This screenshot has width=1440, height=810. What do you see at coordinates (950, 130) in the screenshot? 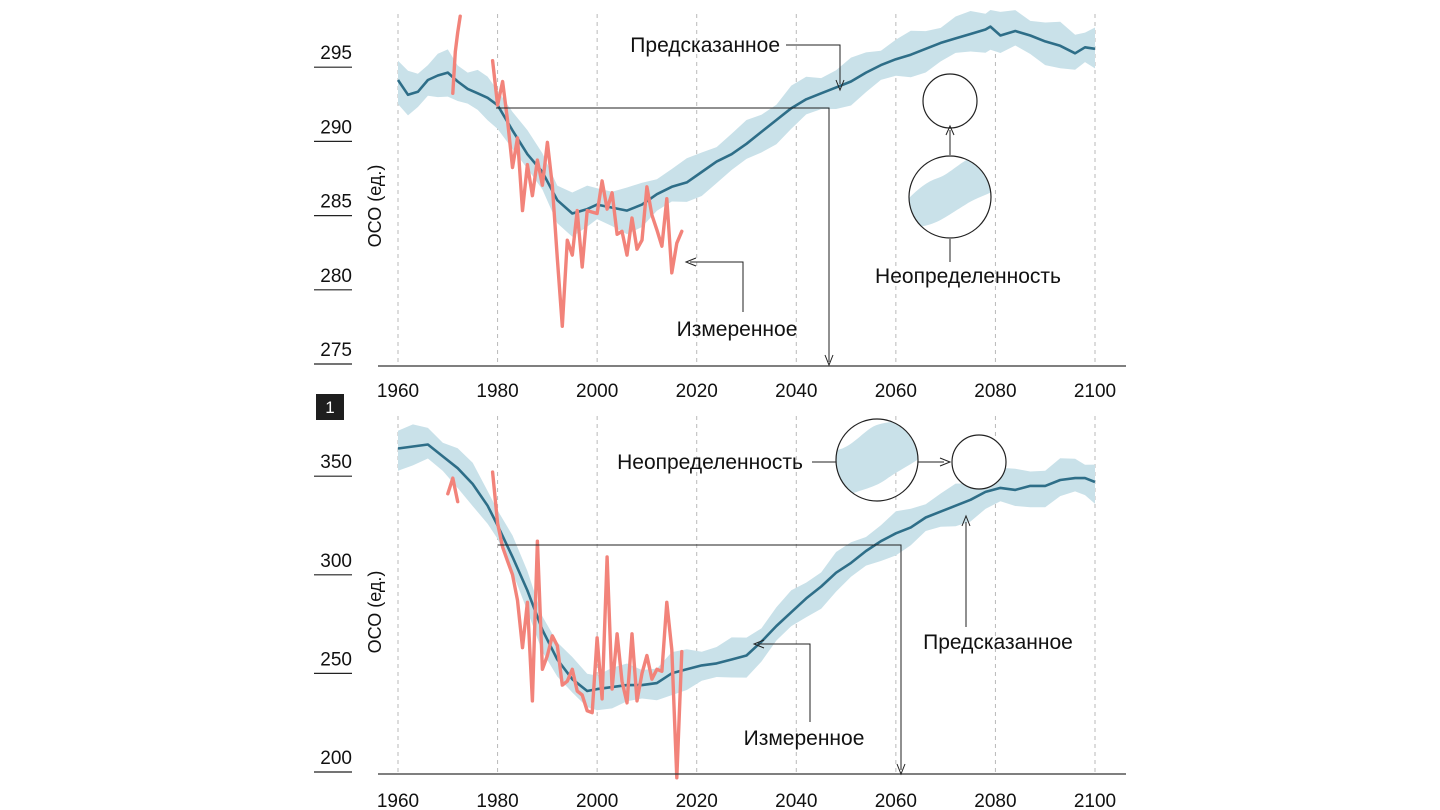
I see `top-zoom-arrowhead` at bounding box center [950, 130].